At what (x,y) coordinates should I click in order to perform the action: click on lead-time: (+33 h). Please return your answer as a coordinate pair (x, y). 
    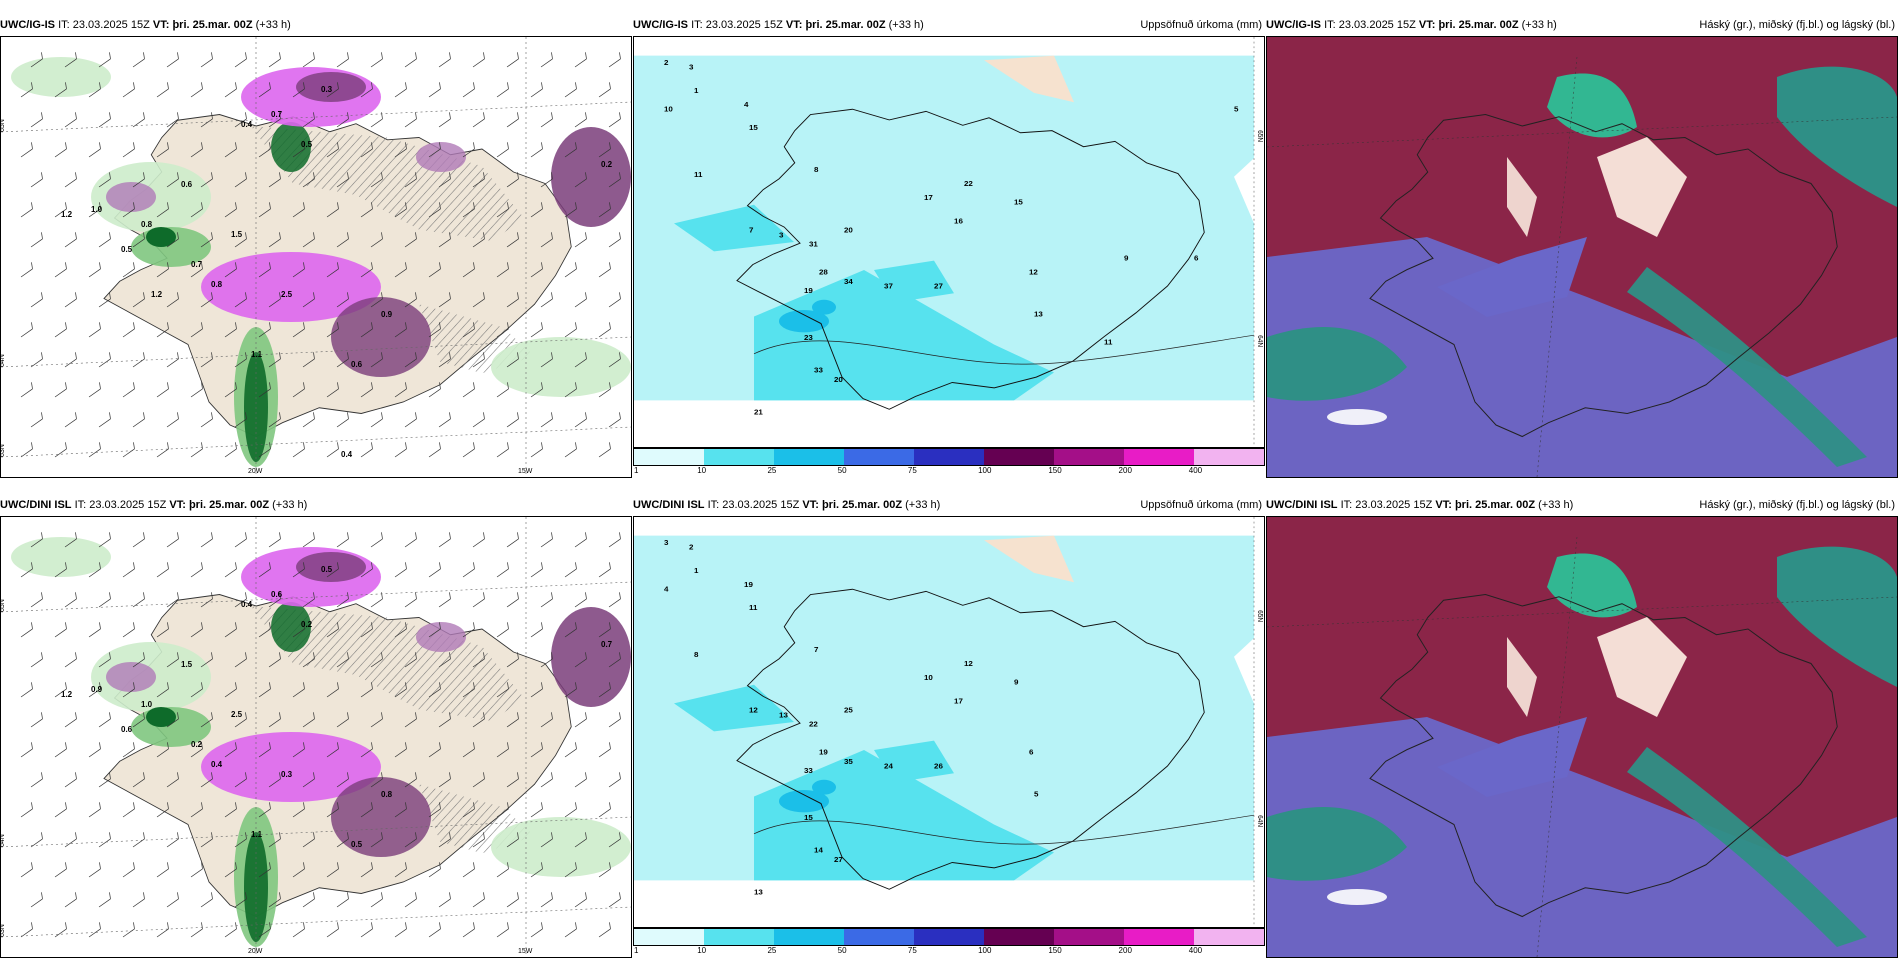
    Looking at the image, I should click on (1556, 505).